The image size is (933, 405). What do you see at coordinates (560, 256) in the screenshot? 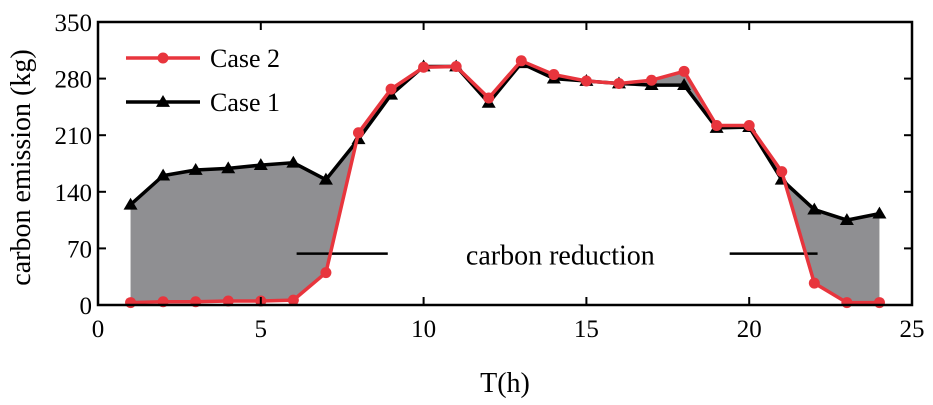
I see `annotation-label: carbon reduction` at bounding box center [560, 256].